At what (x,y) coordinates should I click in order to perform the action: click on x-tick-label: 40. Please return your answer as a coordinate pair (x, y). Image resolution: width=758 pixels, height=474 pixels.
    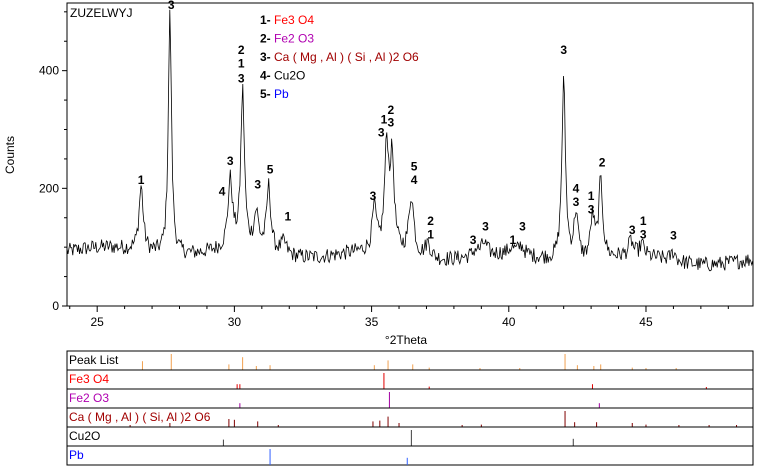
    Looking at the image, I should click on (509, 322).